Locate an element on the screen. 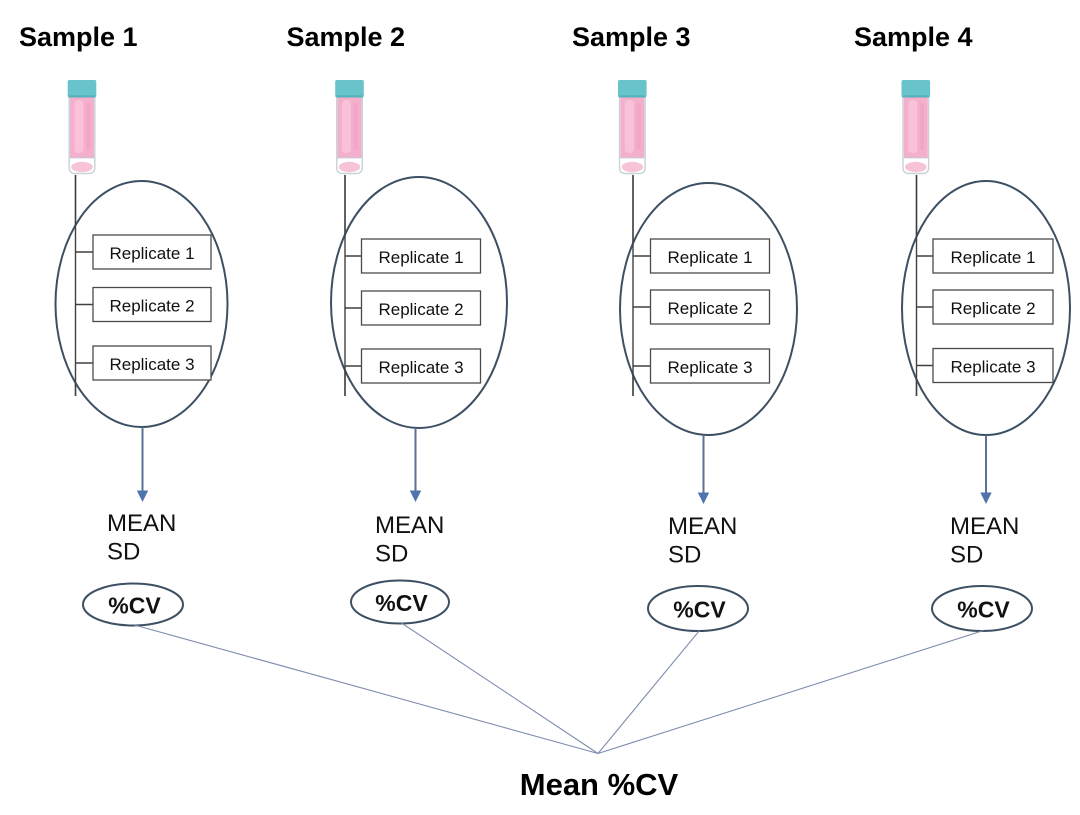 Image resolution: width=1080 pixels, height=815 pixels. svg-text: Sample 4 is located at coordinates (913, 37).